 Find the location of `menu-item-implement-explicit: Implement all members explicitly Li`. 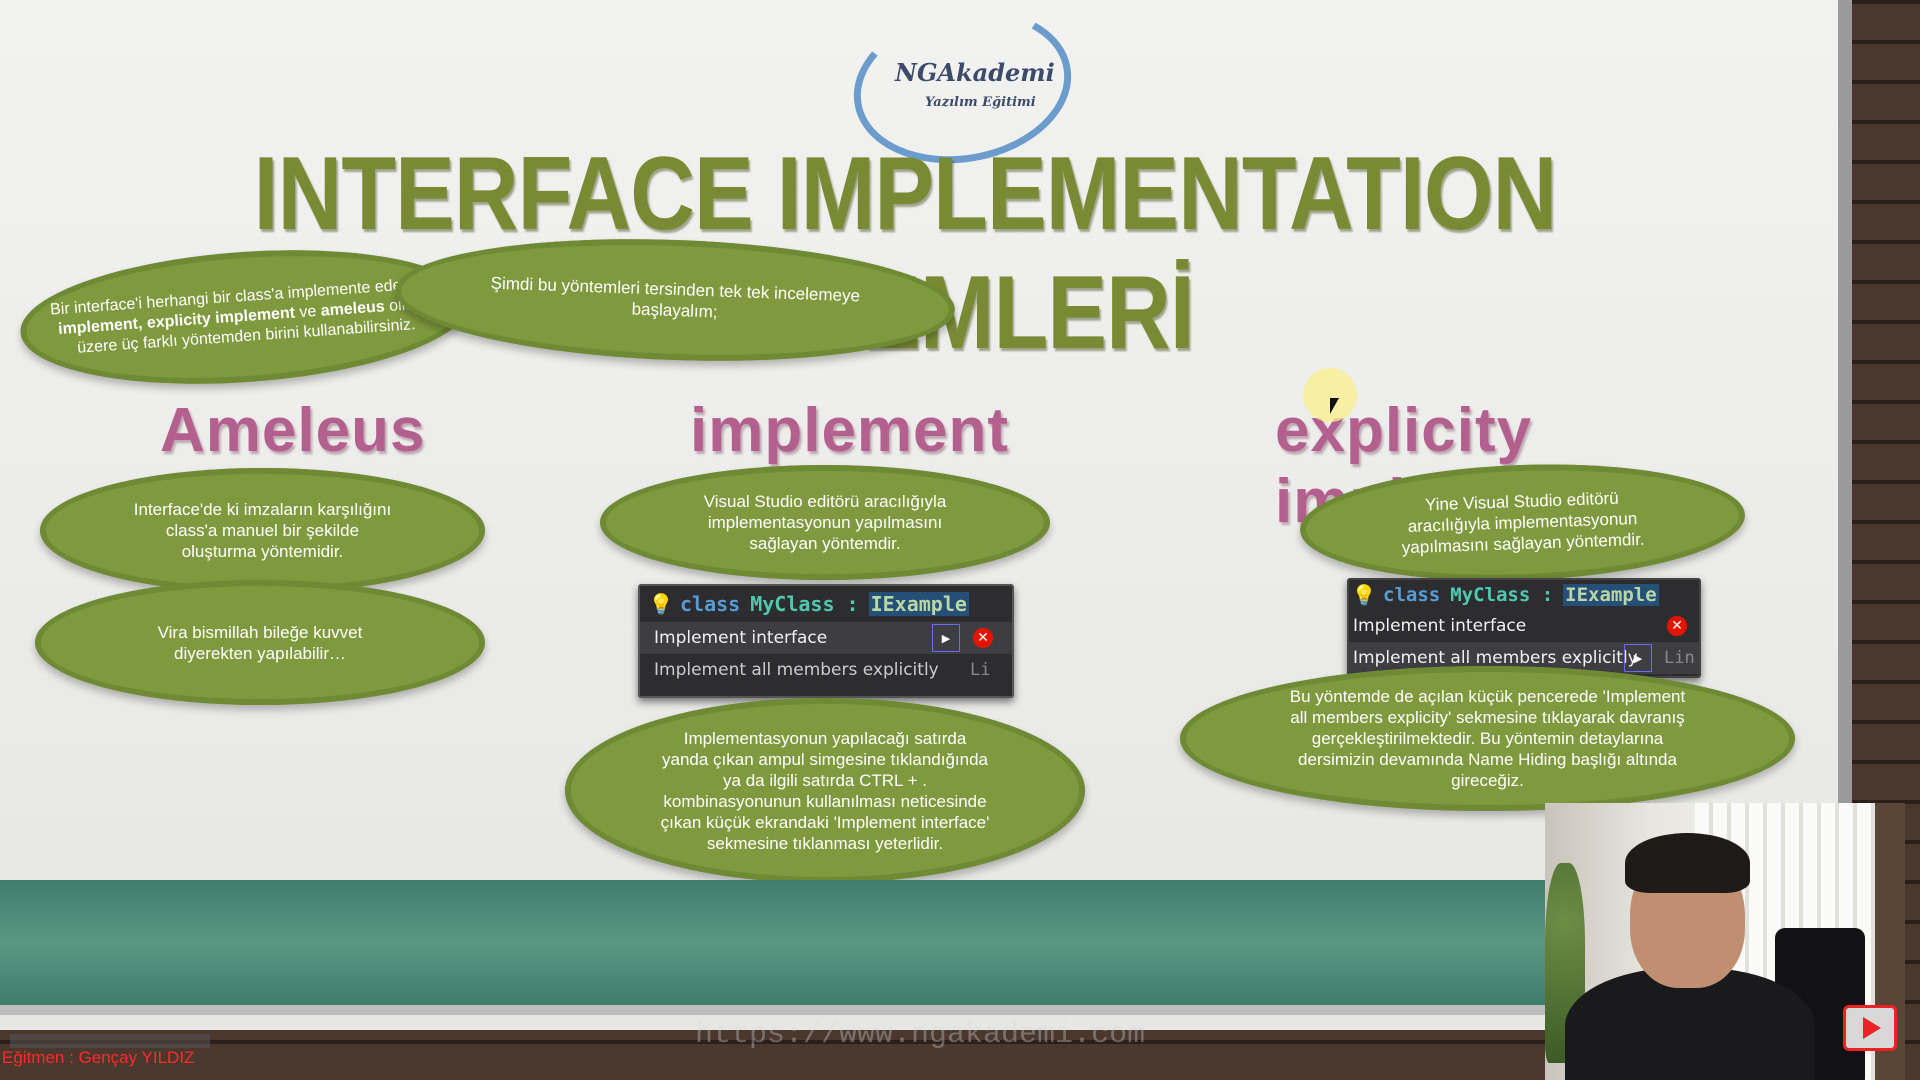

menu-item-implement-explicit: Implement all members explicitly Li is located at coordinates (826, 670).